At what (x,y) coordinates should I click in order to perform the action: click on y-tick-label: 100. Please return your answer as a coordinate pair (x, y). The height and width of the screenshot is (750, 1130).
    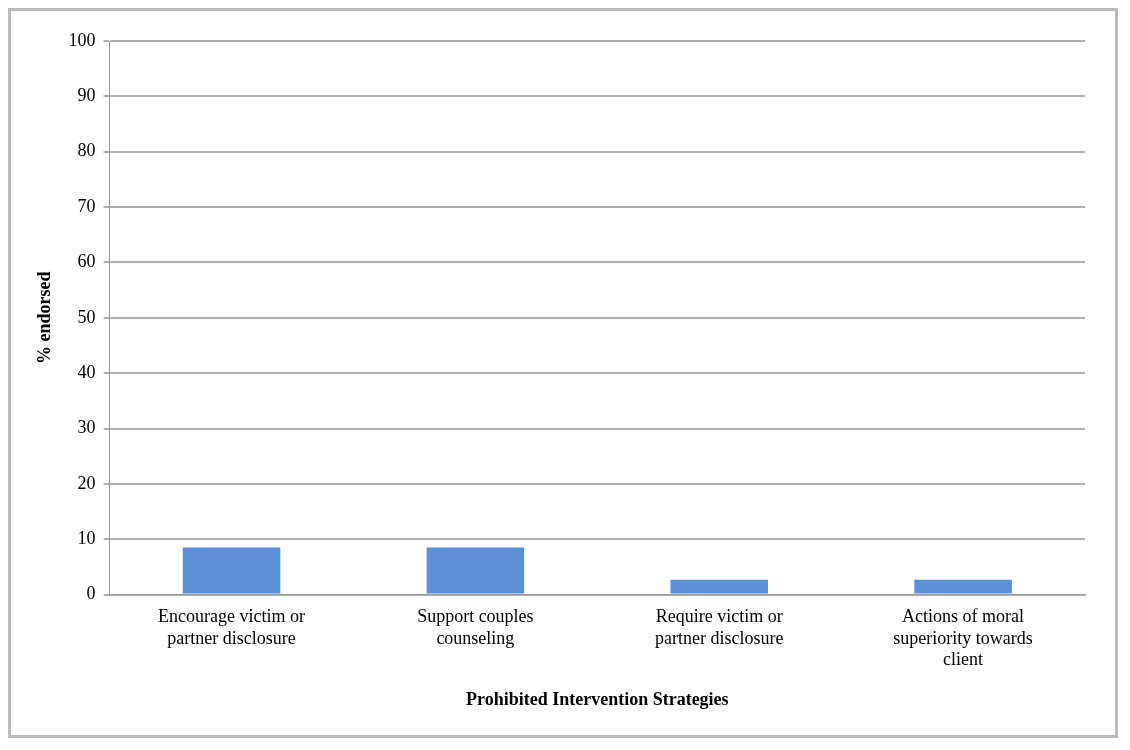
    Looking at the image, I should click on (82, 39).